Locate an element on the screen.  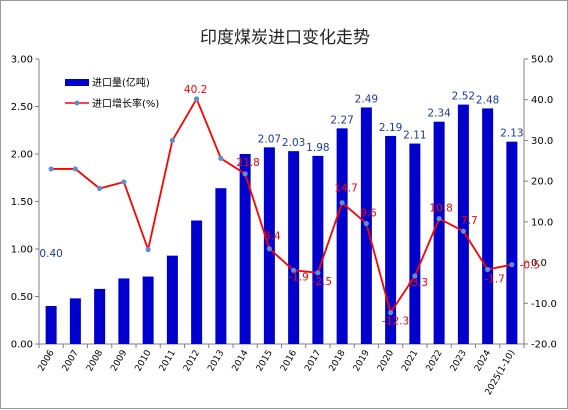
bar-value-label: 2.19 is located at coordinates (390, 128).